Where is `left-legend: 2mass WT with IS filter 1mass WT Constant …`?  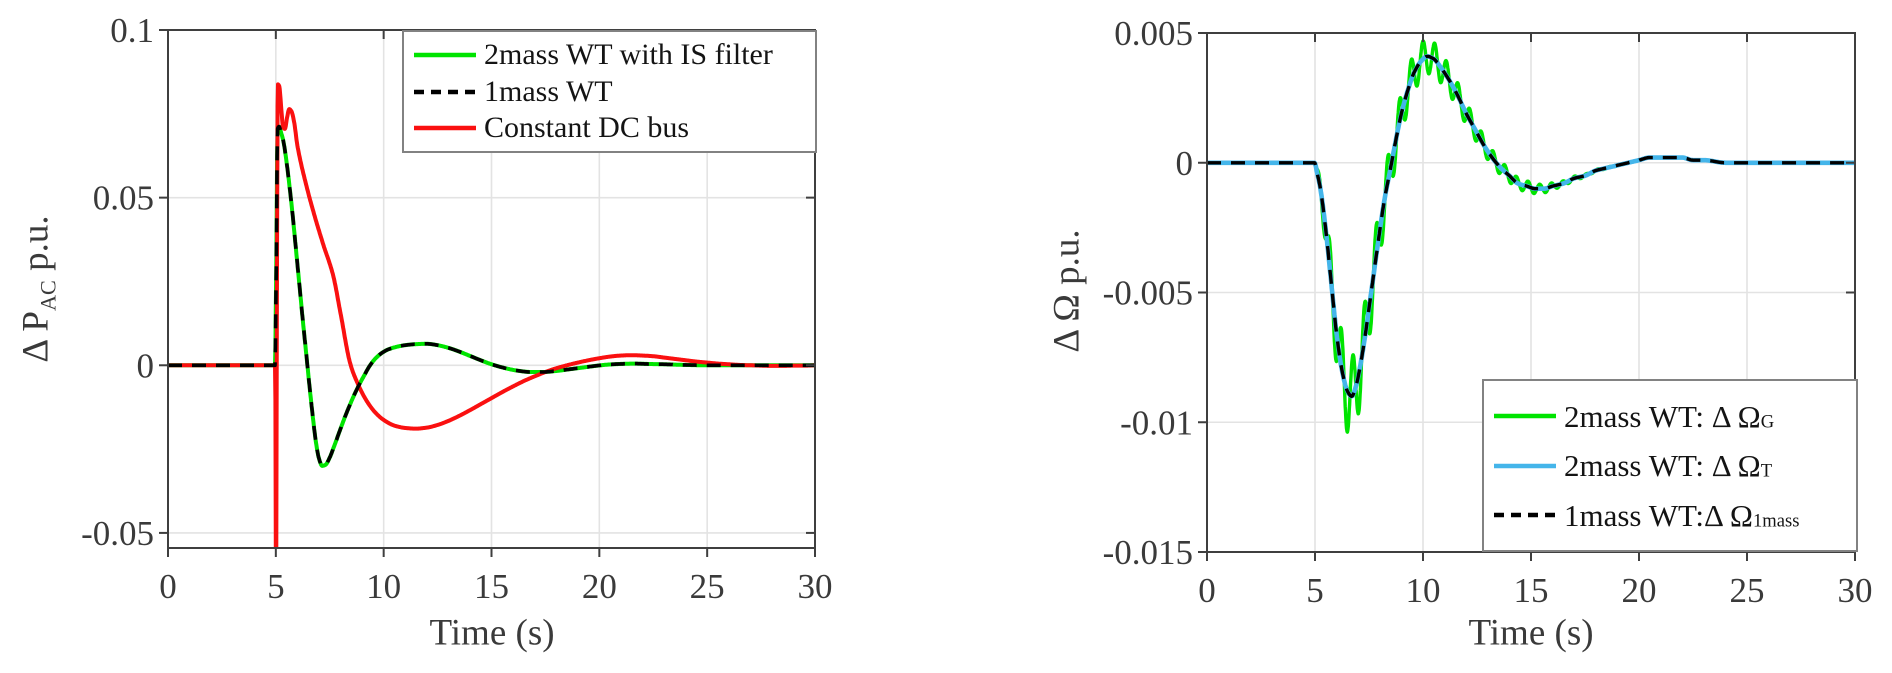 left-legend: 2mass WT with IS filter 1mass WT Constant … is located at coordinates (609, 91).